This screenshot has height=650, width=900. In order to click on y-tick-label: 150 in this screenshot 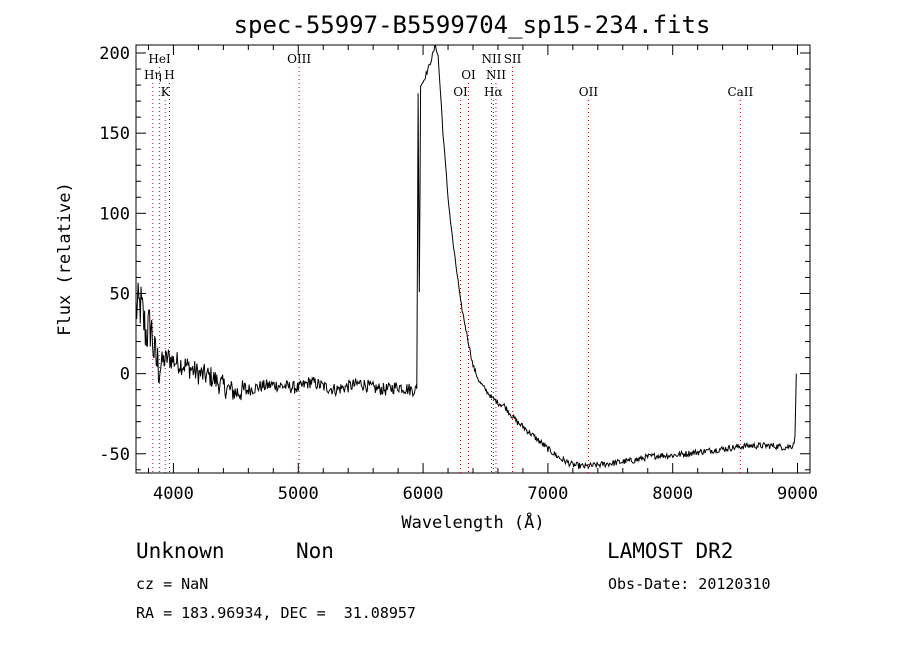, I will do `click(114, 134)`.